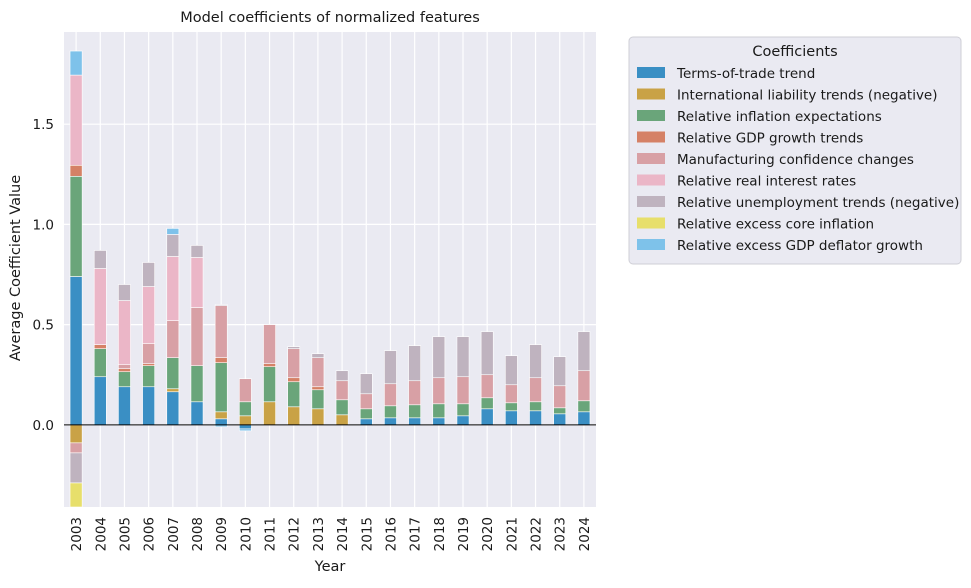 The height and width of the screenshot is (588, 971). What do you see at coordinates (818, 203) in the screenshot?
I see `legend-label: Relative unemployment trends (negative)` at bounding box center [818, 203].